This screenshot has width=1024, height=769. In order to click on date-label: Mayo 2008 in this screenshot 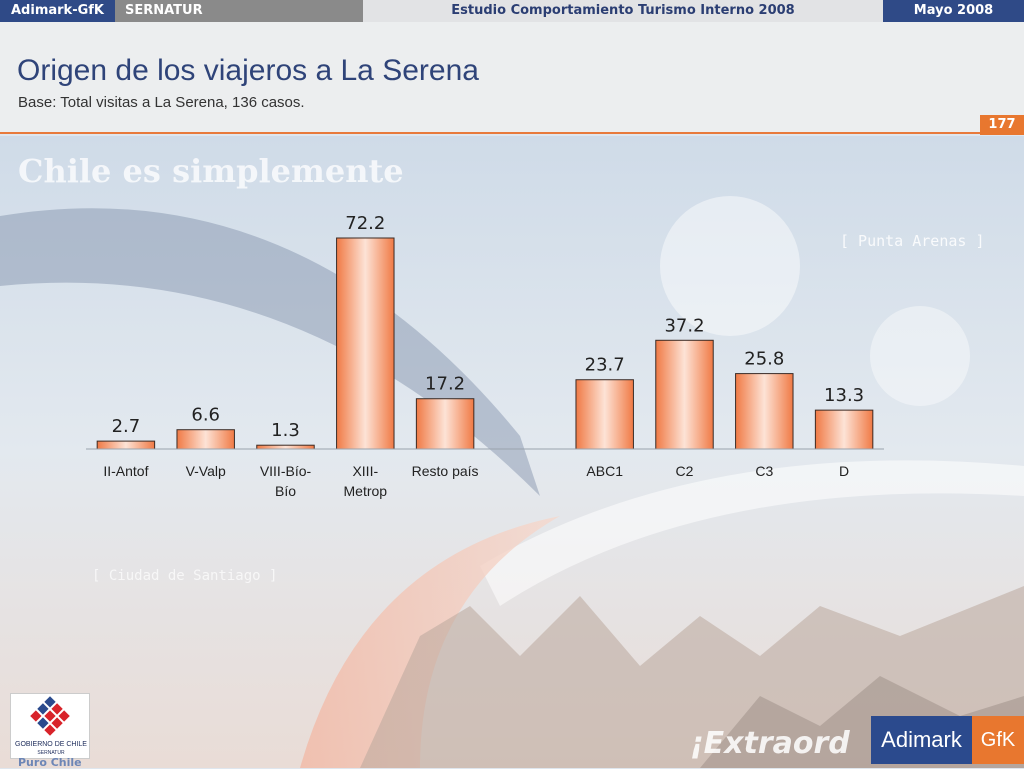, I will do `click(953, 11)`.